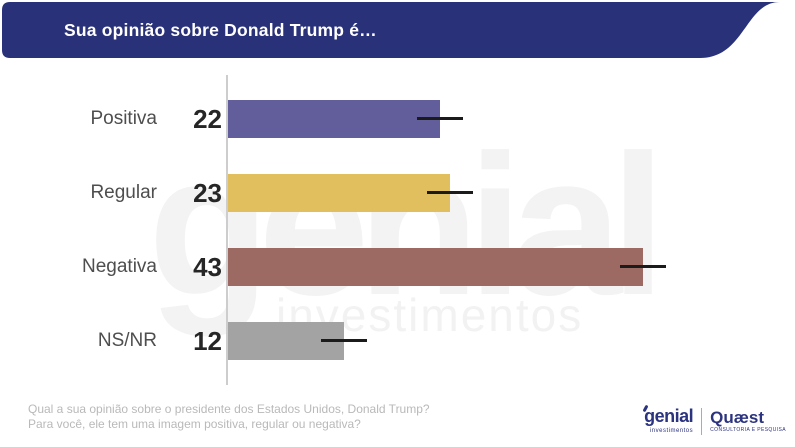 This screenshot has height=447, width=795. I want to click on logo-divider, so click(702, 421).